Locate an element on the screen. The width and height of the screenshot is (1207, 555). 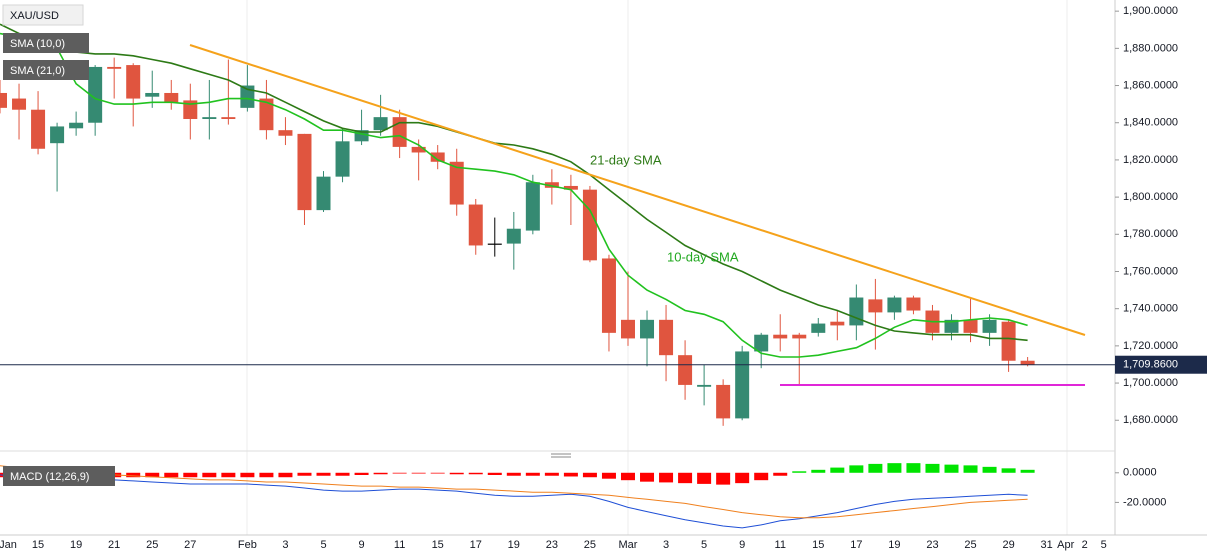
annotation: 10-day SMA is located at coordinates (703, 256).